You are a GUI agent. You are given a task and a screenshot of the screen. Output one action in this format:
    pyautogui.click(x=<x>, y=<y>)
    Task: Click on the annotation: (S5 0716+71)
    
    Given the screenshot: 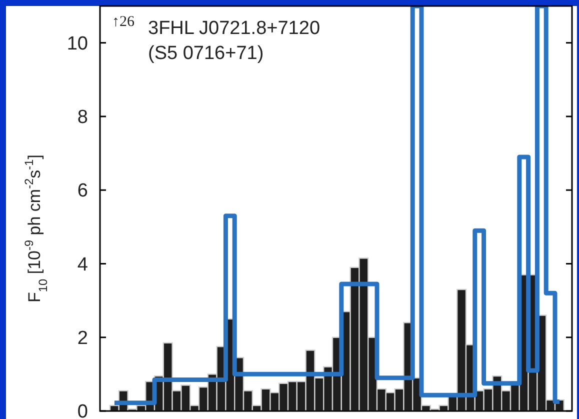 What is the action you would take?
    pyautogui.click(x=206, y=53)
    